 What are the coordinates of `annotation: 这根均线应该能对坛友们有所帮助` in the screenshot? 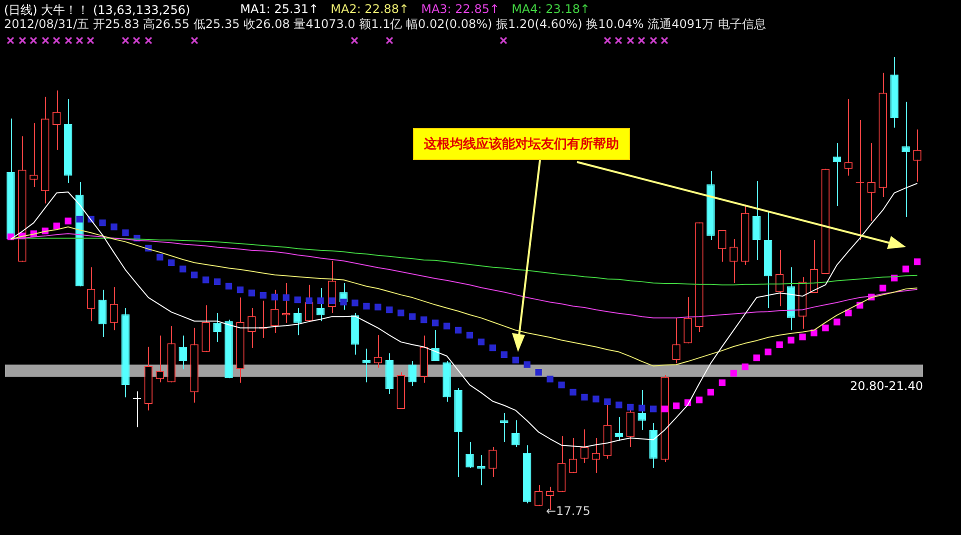 It's located at (521, 144).